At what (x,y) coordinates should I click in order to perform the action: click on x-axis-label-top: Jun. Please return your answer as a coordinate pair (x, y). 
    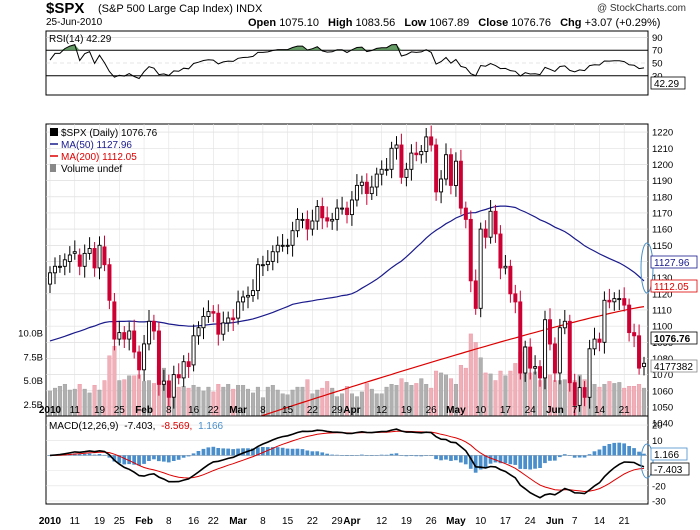
    Looking at the image, I should click on (555, 410).